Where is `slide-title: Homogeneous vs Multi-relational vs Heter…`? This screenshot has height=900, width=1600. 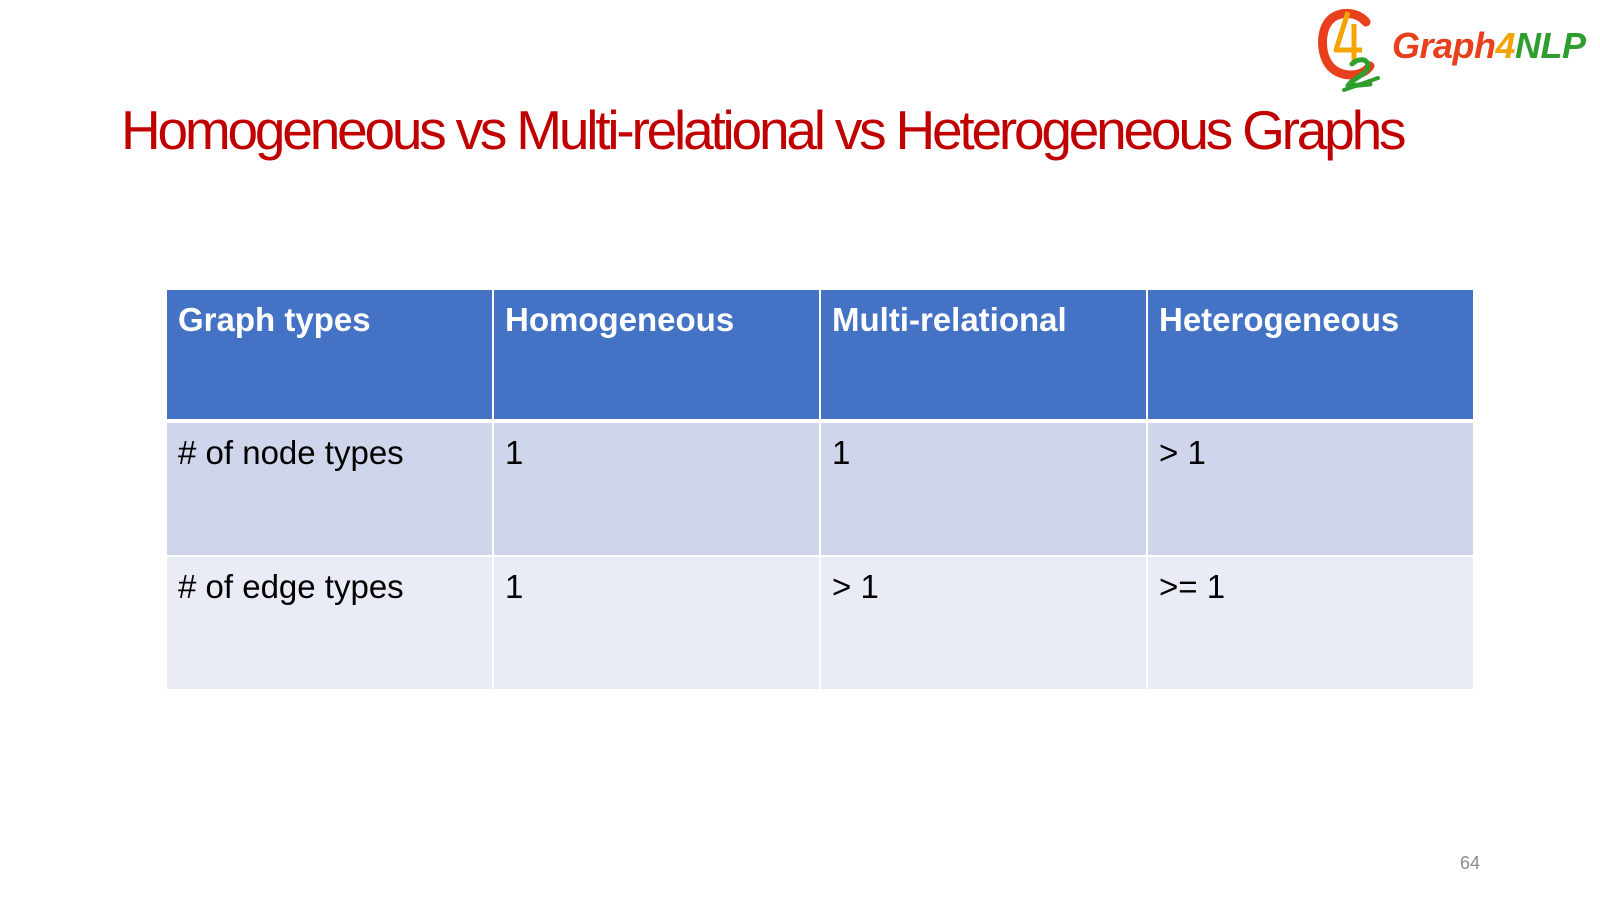
slide-title: Homogeneous vs Multi-relational vs Heter… is located at coordinates (763, 130).